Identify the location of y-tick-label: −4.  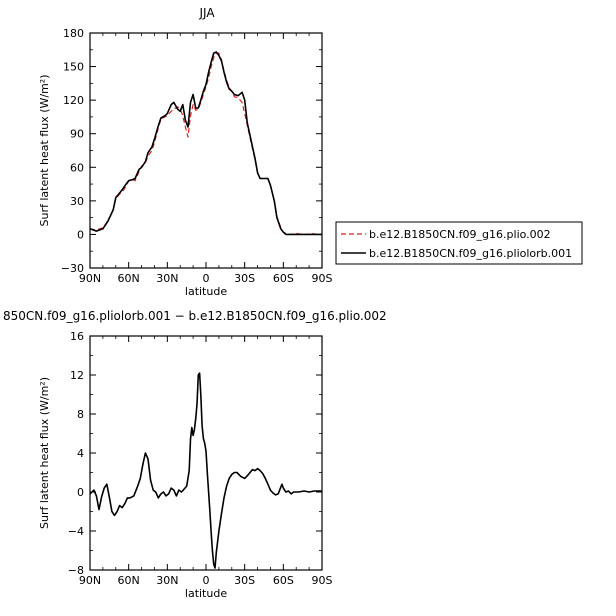
(76, 531).